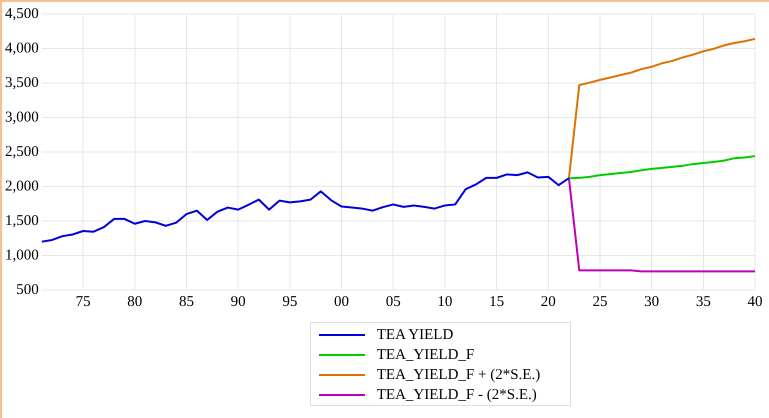  What do you see at coordinates (703, 302) in the screenshot?
I see `x-tick-label: 35` at bounding box center [703, 302].